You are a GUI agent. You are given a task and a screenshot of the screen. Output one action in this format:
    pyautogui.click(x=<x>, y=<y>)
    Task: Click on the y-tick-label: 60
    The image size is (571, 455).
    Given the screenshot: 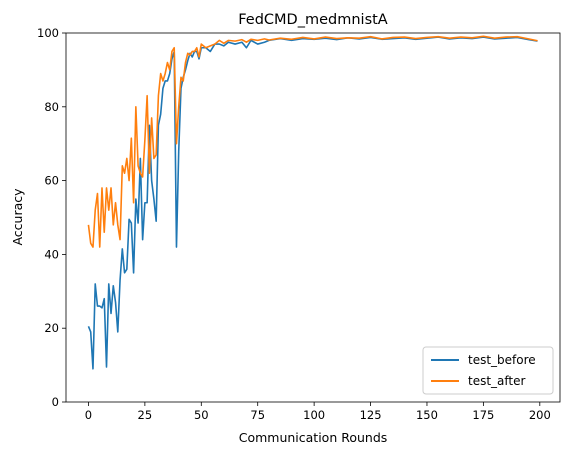 What is the action you would take?
    pyautogui.click(x=51, y=181)
    